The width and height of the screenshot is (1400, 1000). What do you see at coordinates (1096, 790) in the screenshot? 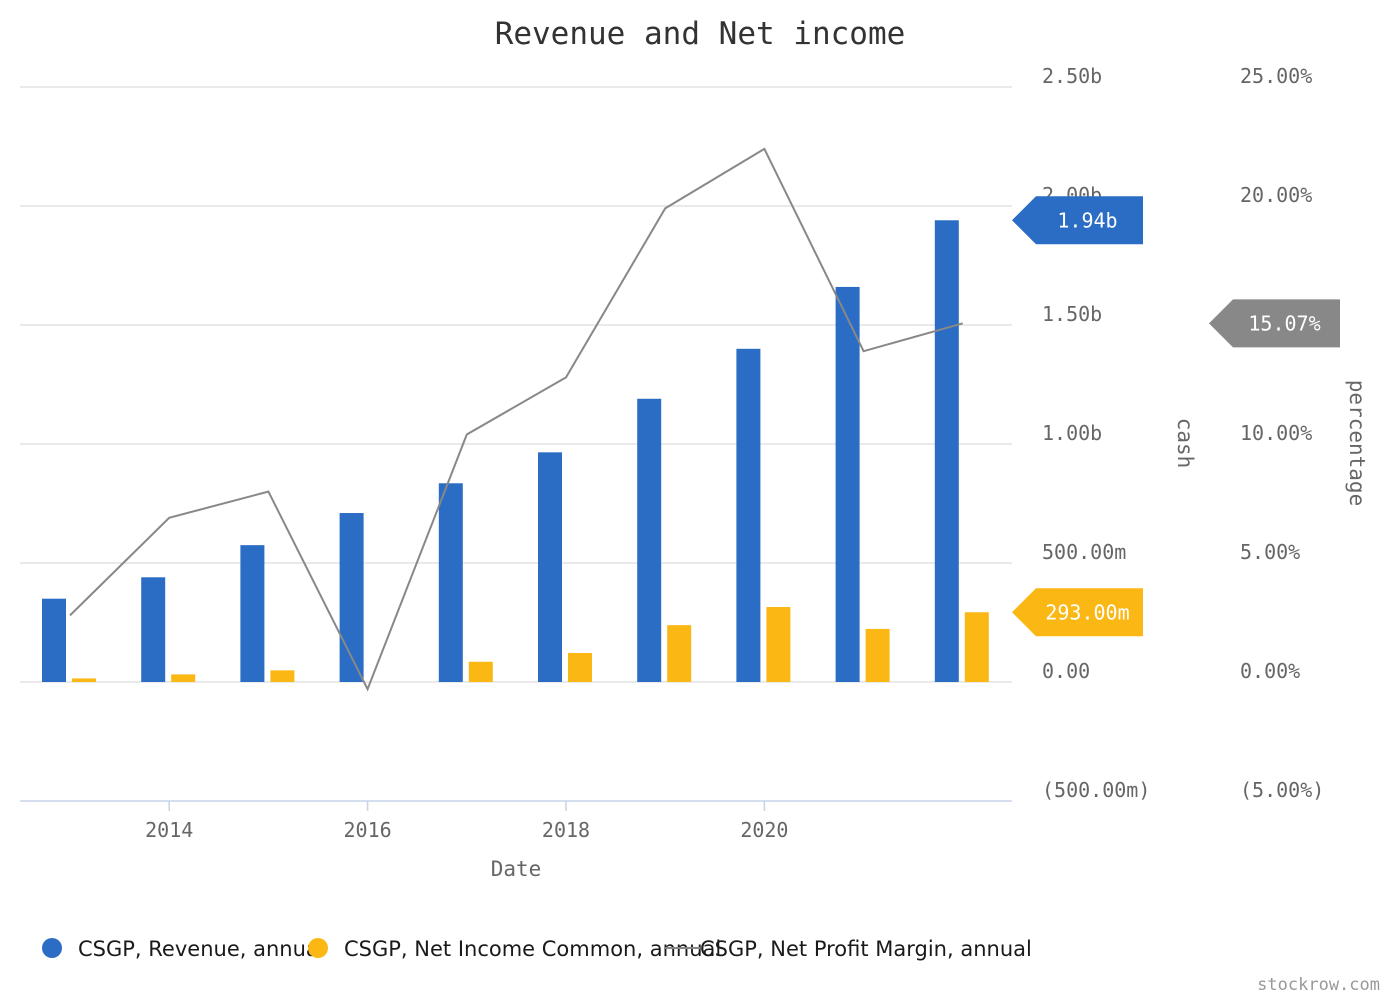
I see `cash-tick-label: (500.00m)` at bounding box center [1096, 790].